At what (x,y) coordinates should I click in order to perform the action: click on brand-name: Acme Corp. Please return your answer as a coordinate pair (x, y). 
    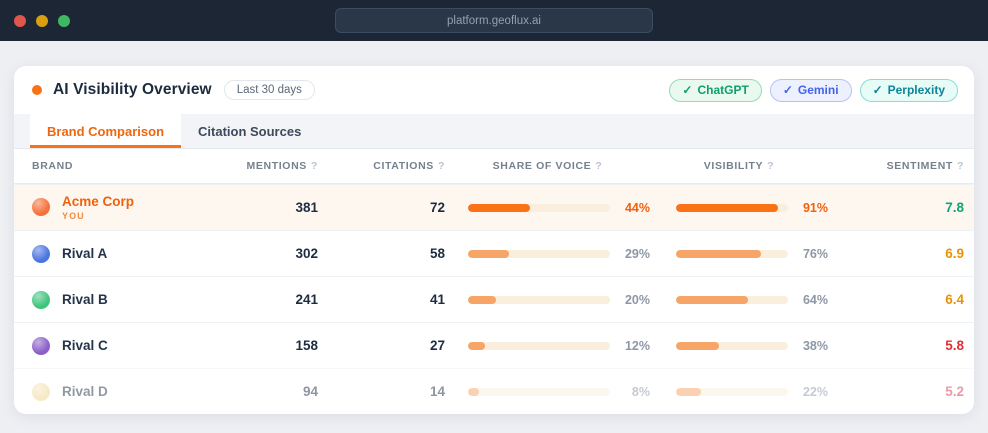
    Looking at the image, I should click on (98, 202).